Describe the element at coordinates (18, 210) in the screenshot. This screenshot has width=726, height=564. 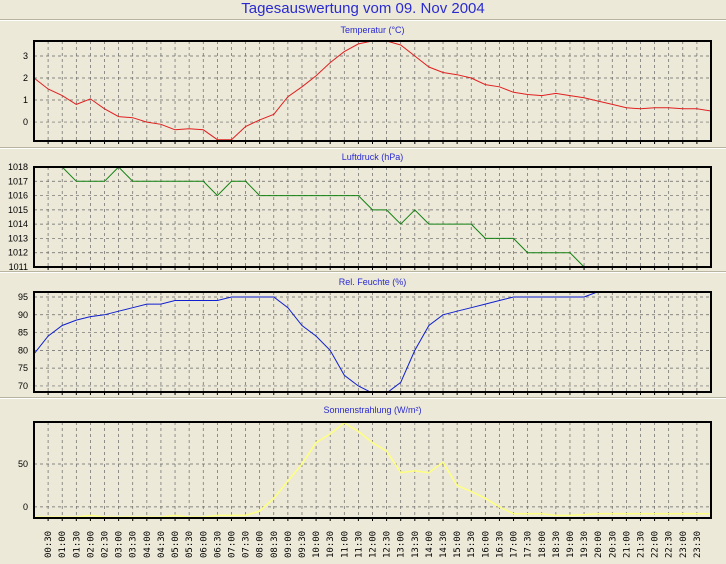
I see `y-tick-label: 1015` at that location.